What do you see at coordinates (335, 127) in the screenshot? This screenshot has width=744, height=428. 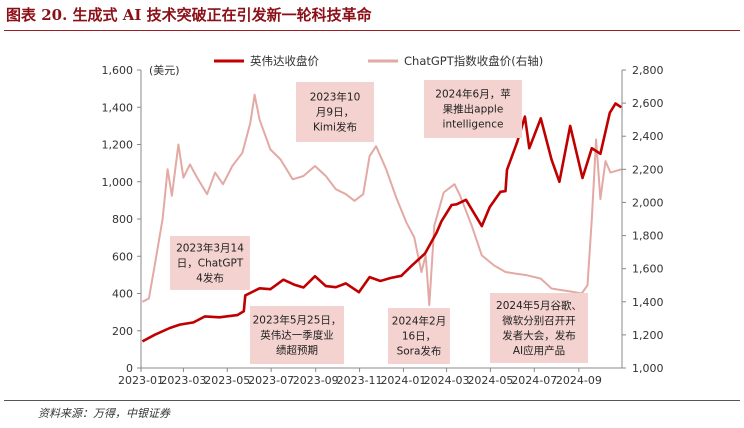 I see `annotation-text: Kimi发布` at bounding box center [335, 127].